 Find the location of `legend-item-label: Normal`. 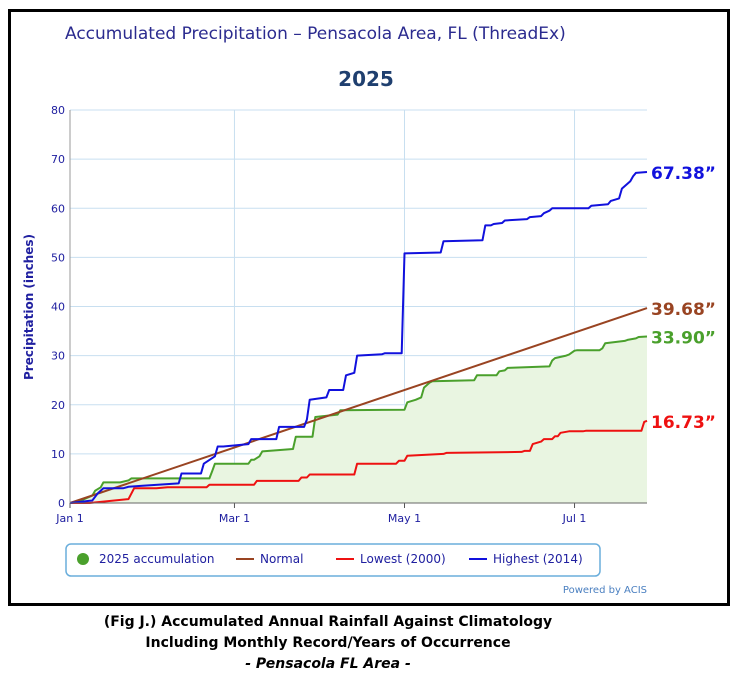

legend-item-label: Normal is located at coordinates (281, 559).